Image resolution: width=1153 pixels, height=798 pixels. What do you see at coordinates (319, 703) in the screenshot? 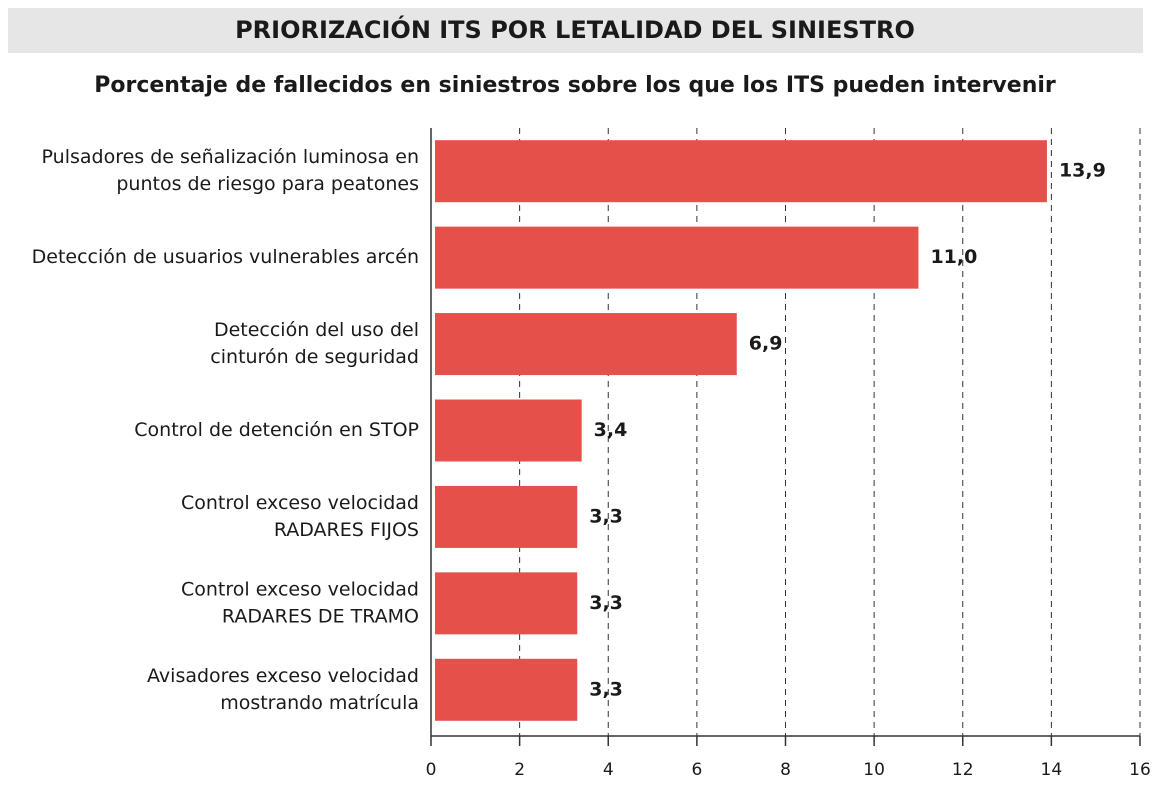
I see `y-tick-label: mostrando matrícula` at bounding box center [319, 703].